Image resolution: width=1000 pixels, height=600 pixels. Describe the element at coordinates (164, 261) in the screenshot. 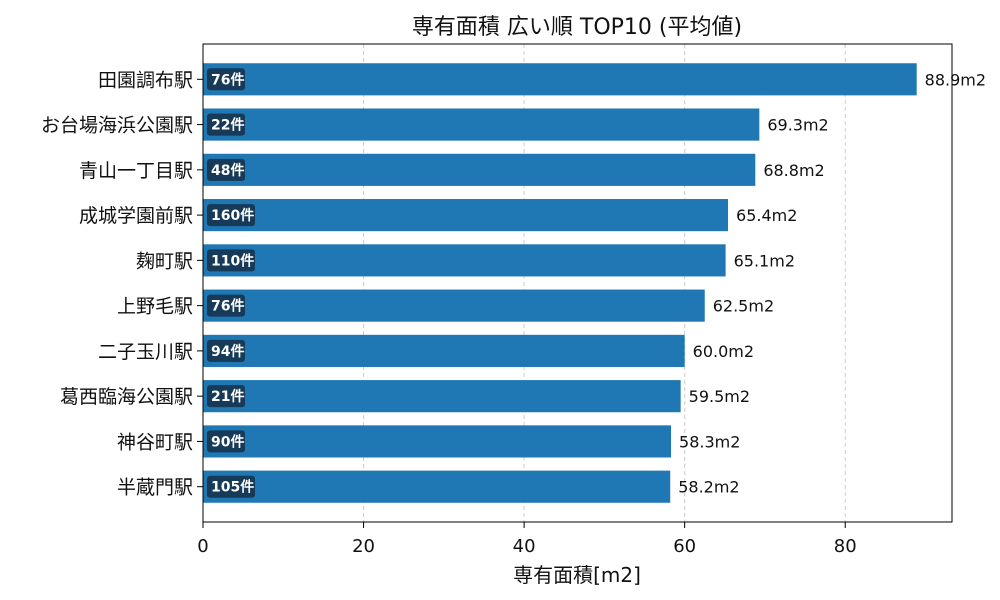

I see `y-tick-label: 麹町駅` at that location.